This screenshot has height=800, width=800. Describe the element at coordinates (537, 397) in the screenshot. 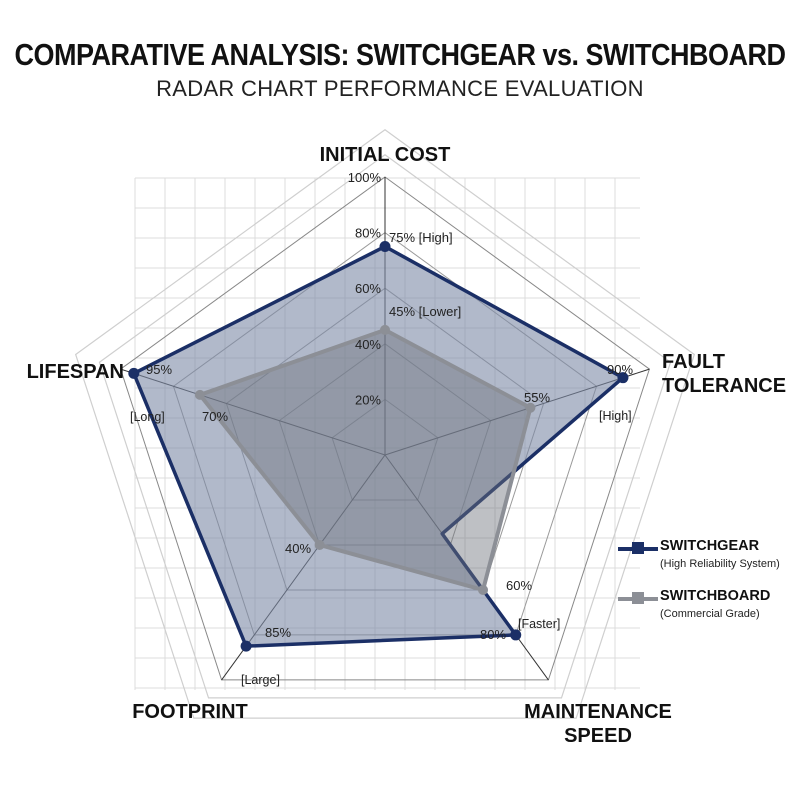

I see `point-label-switchboard: 55%` at that location.